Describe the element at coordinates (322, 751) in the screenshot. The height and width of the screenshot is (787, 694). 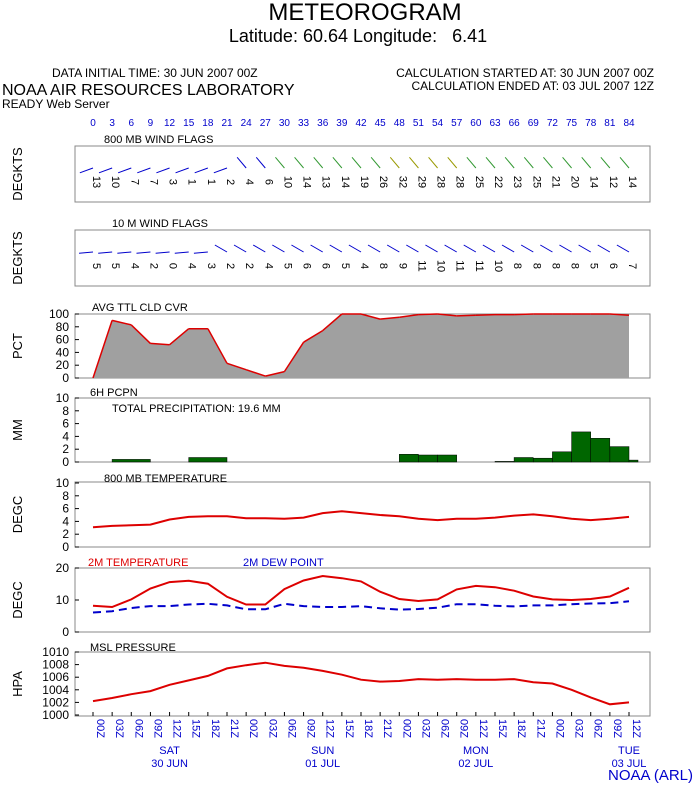
I see `day-label: SUN` at that location.